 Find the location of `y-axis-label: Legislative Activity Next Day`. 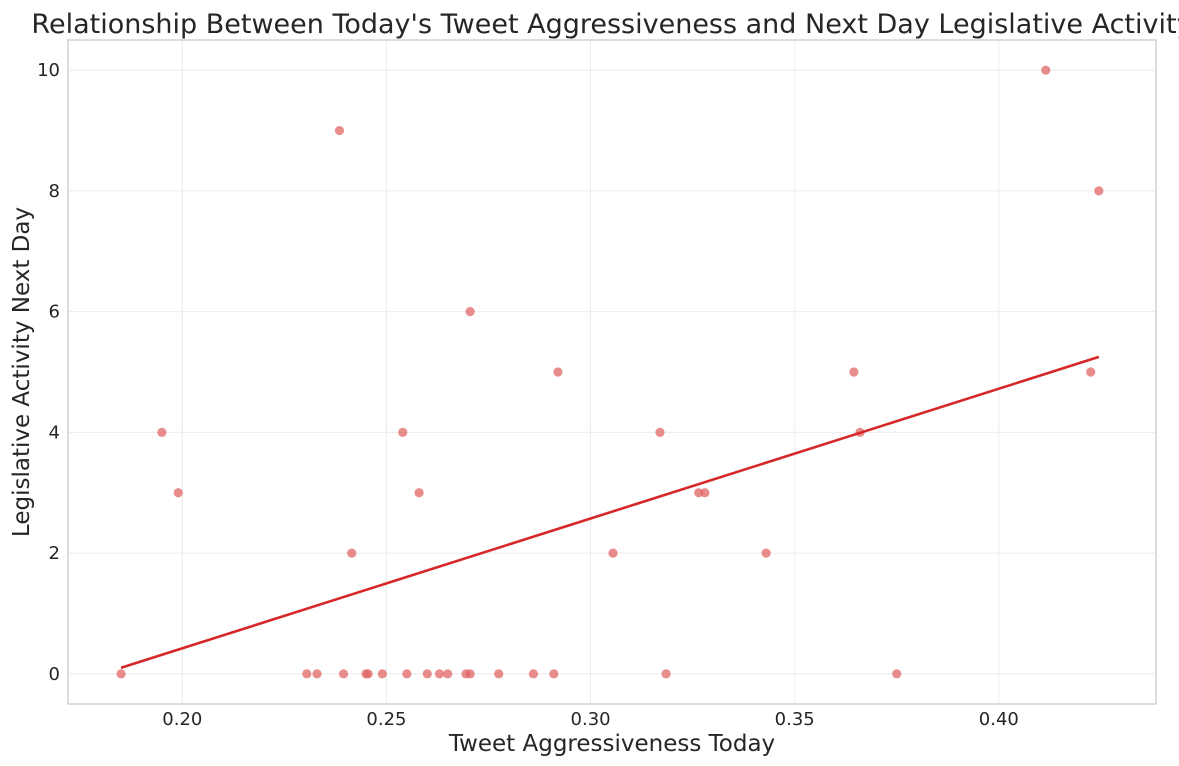

y-axis-label: Legislative Activity Next Day is located at coordinates (22, 372).